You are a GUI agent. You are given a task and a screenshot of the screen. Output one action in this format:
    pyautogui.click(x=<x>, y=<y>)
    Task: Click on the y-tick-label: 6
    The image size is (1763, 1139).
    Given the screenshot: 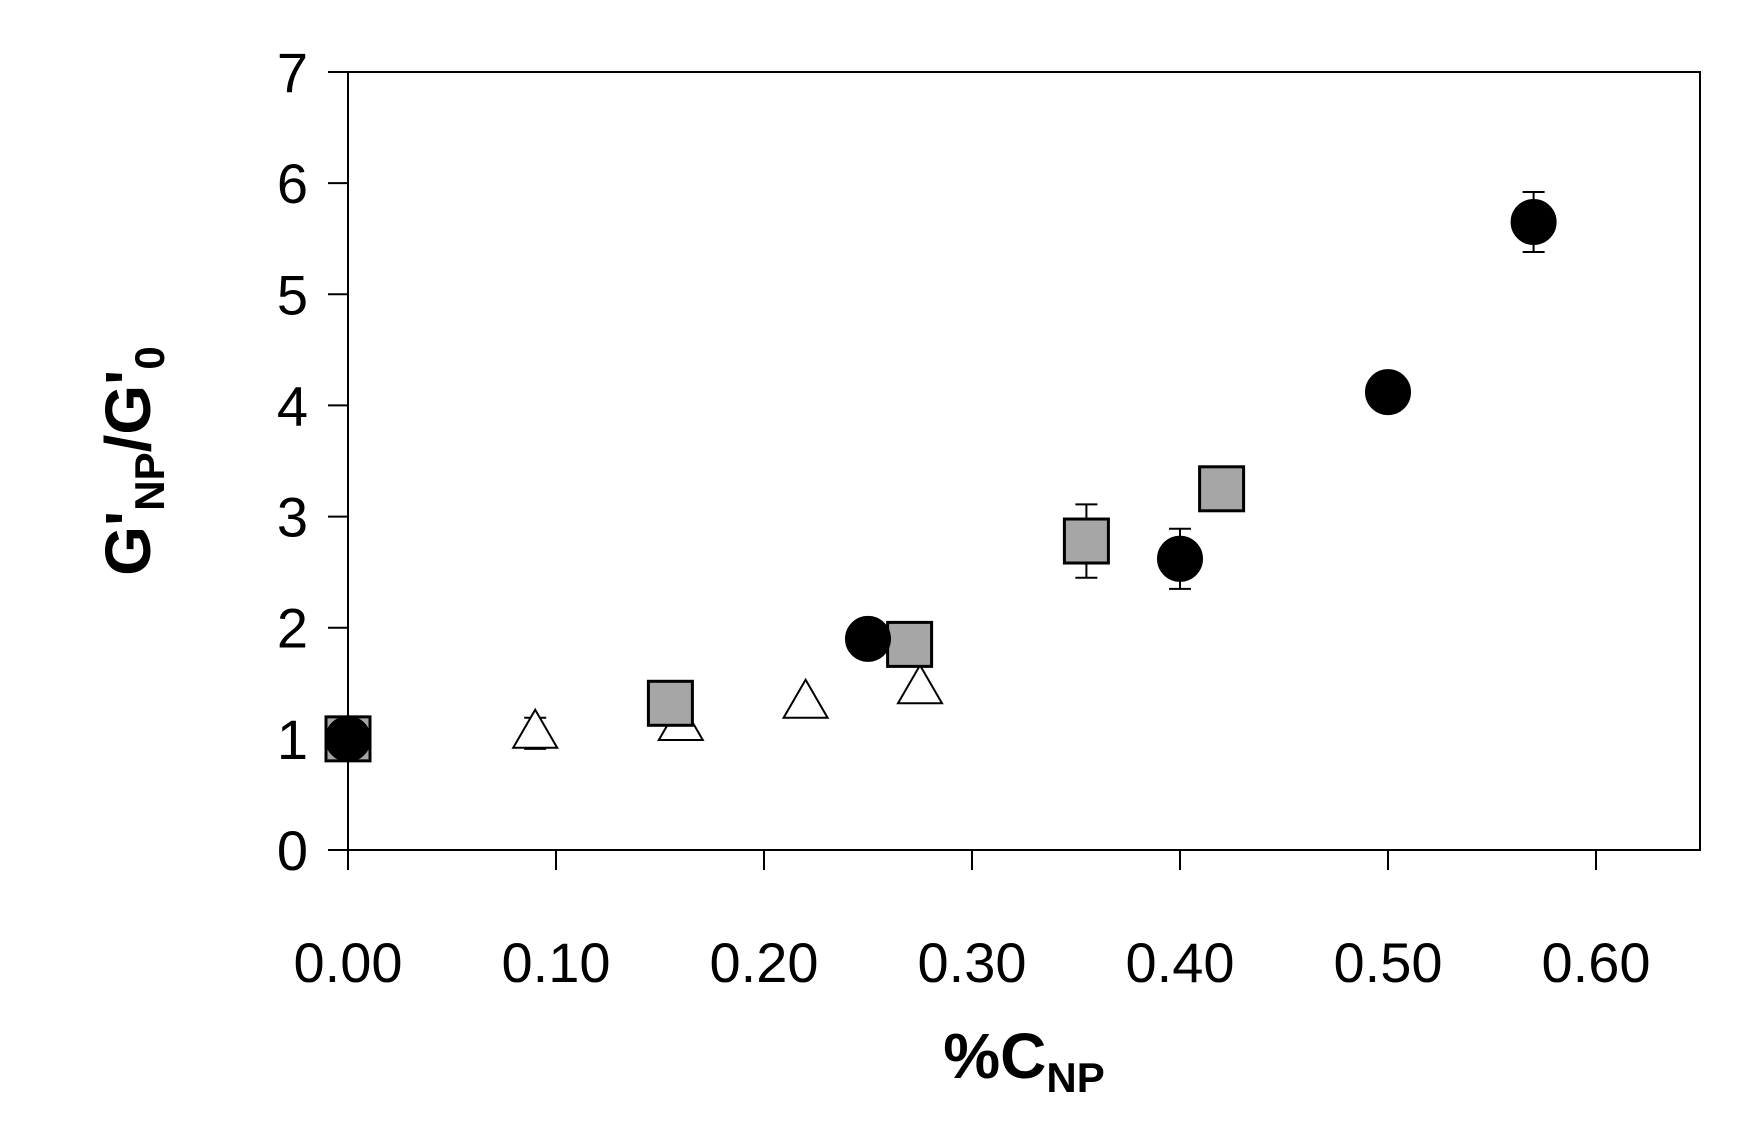 What is the action you would take?
    pyautogui.click(x=292, y=183)
    